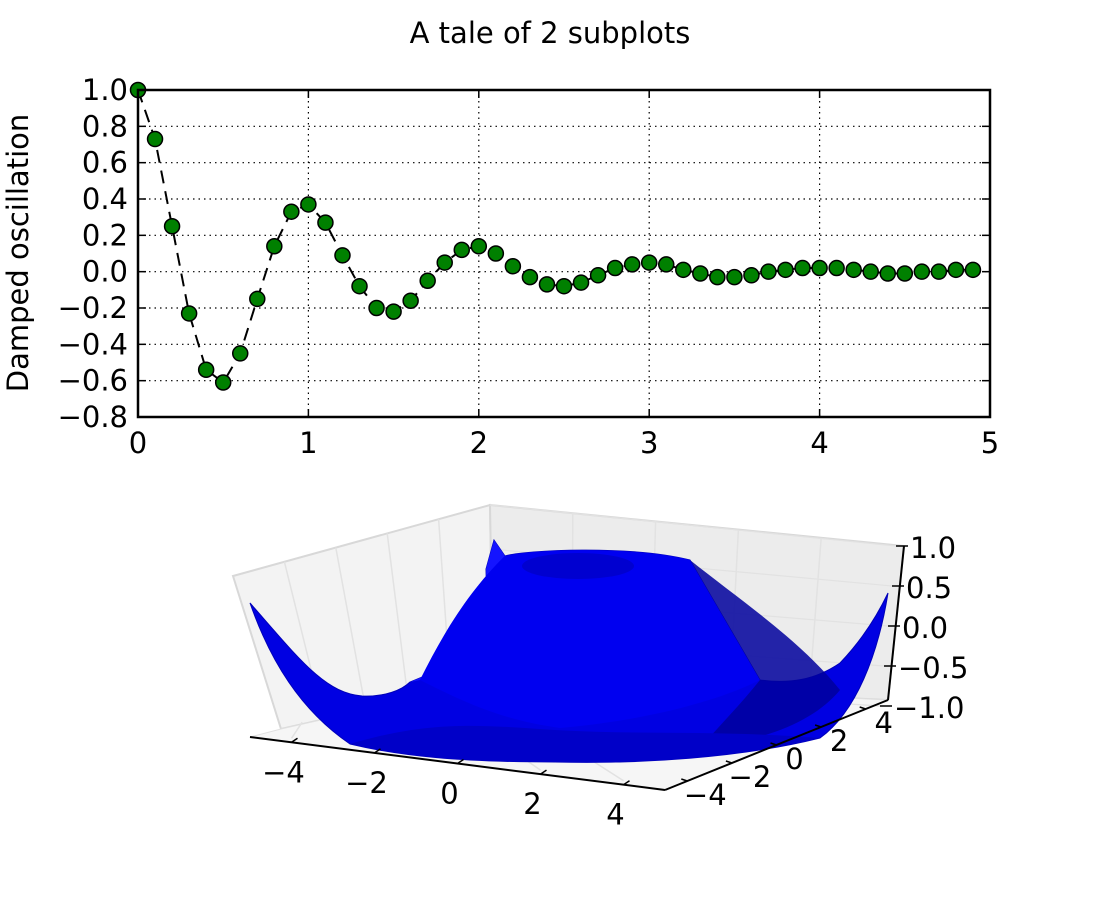 This screenshot has height=900, width=1100. I want to click on y-tick-label: 0.2, so click(105, 235).